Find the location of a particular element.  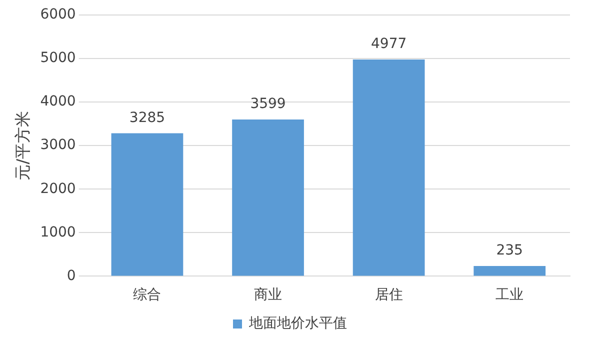

x-tick-label: 居住 is located at coordinates (388, 295).